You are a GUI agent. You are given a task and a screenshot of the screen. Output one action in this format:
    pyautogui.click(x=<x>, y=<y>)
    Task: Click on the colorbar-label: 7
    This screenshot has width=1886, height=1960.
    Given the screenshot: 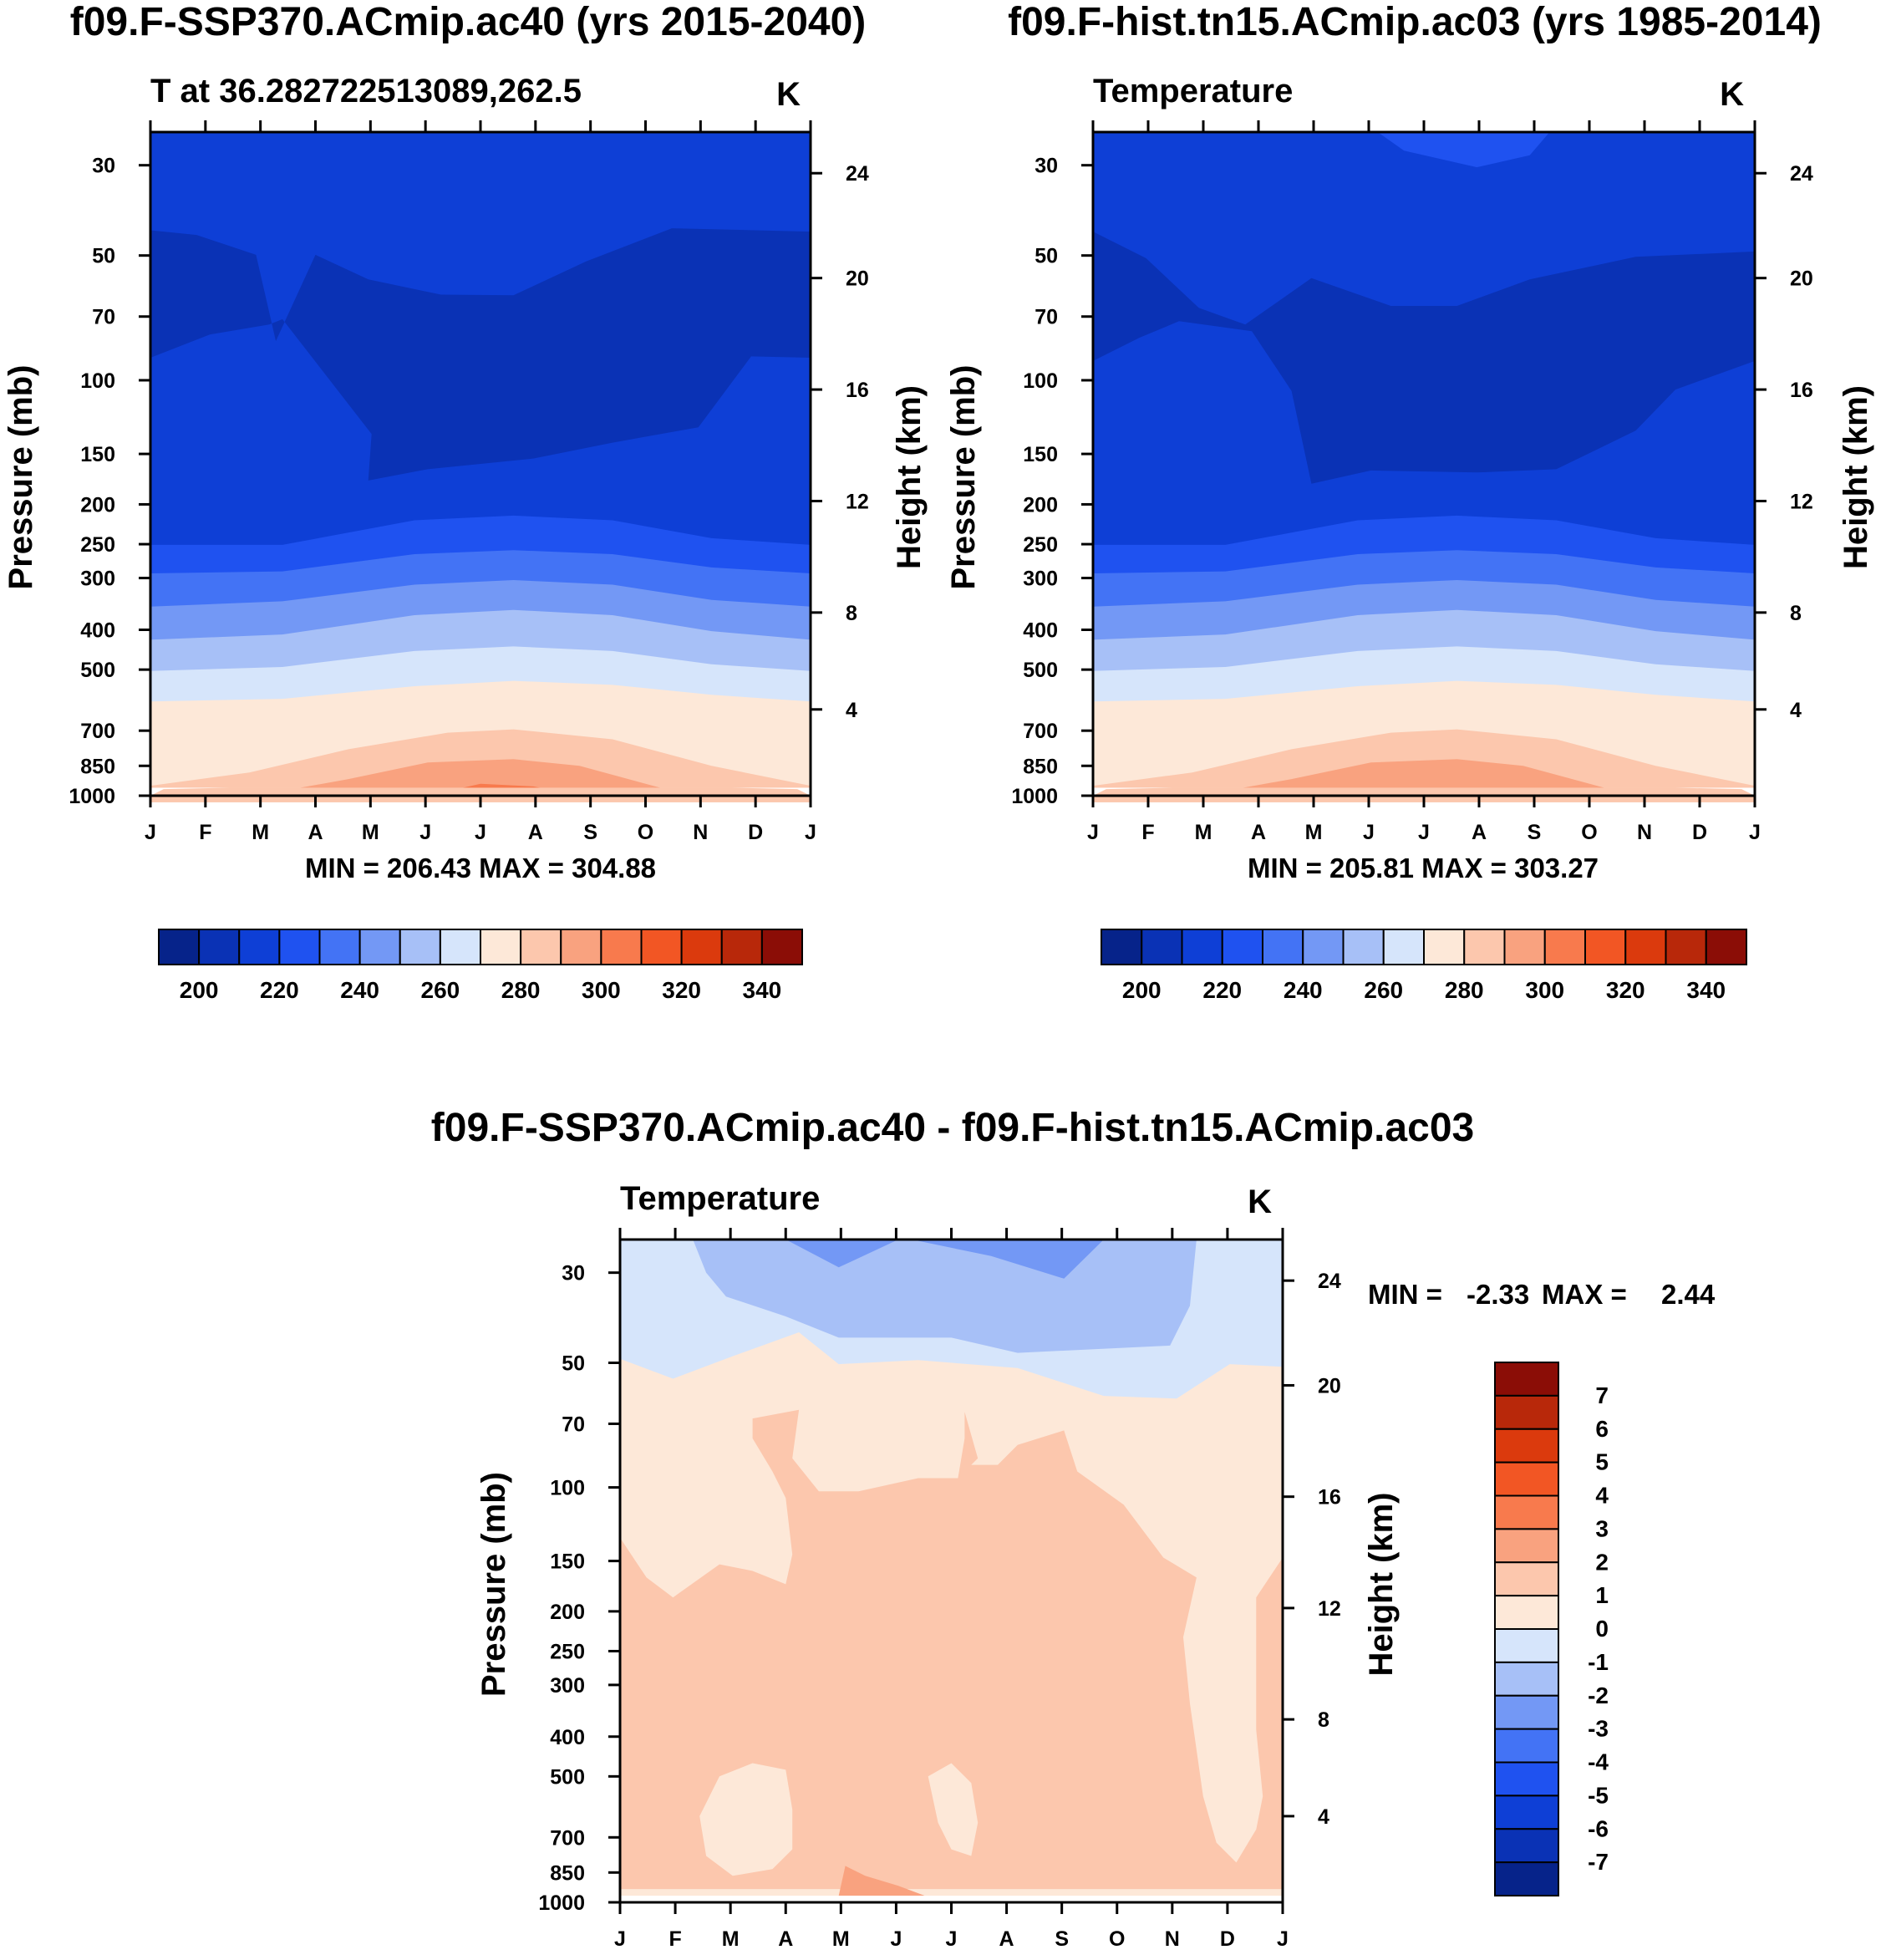 What is the action you would take?
    pyautogui.click(x=1602, y=1395)
    